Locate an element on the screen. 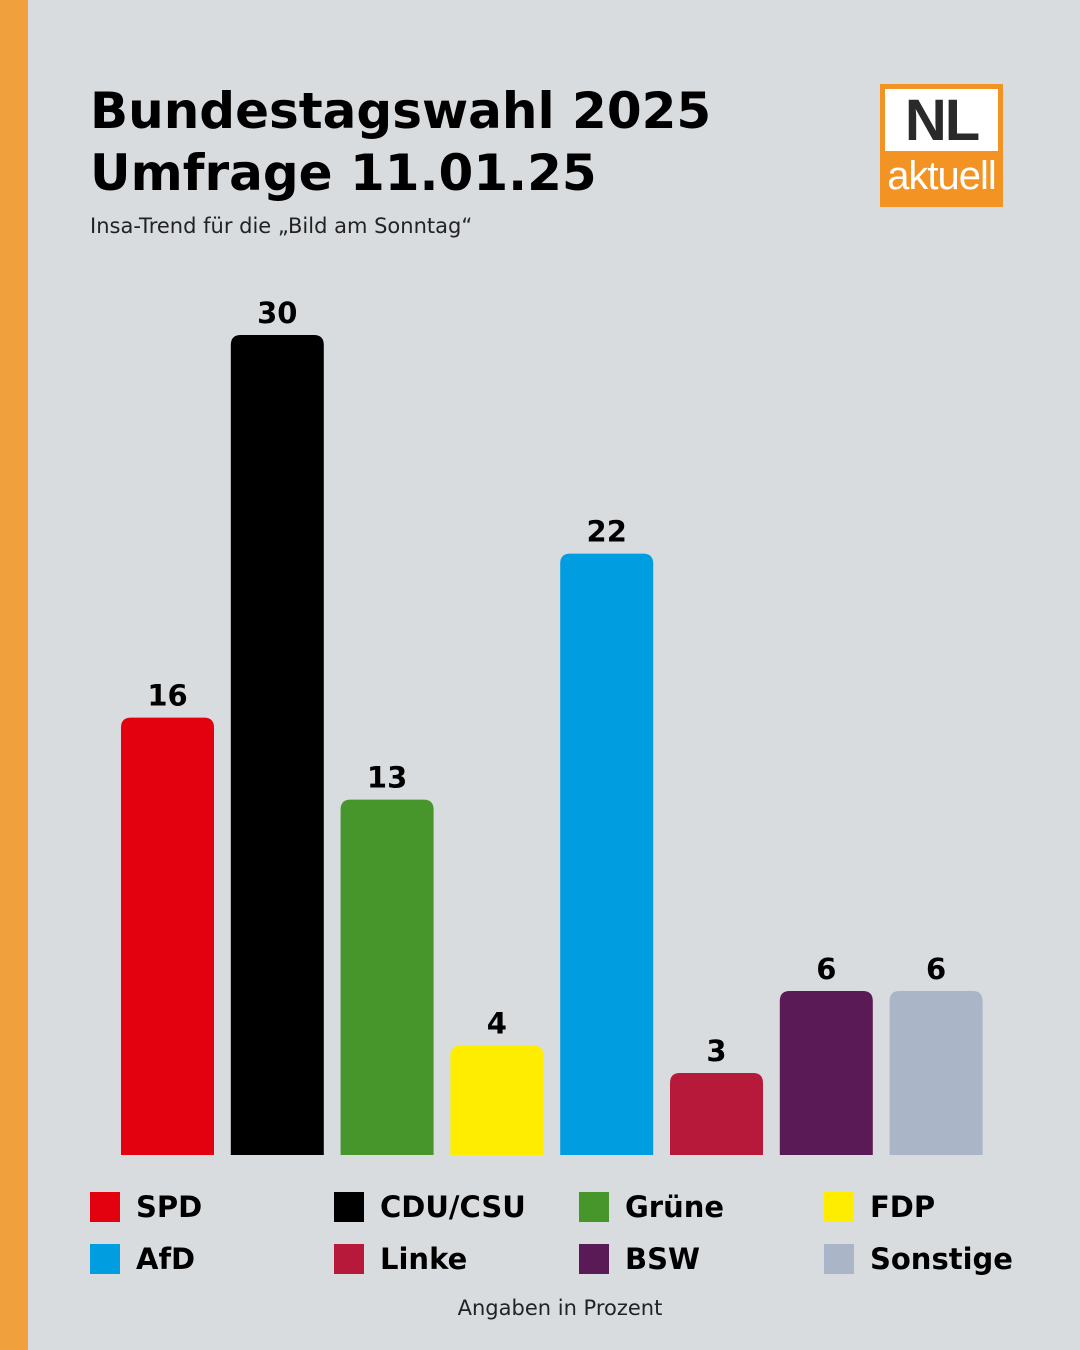 The image size is (1080, 1350). logo-bottom-text: aktuell is located at coordinates (942, 176).